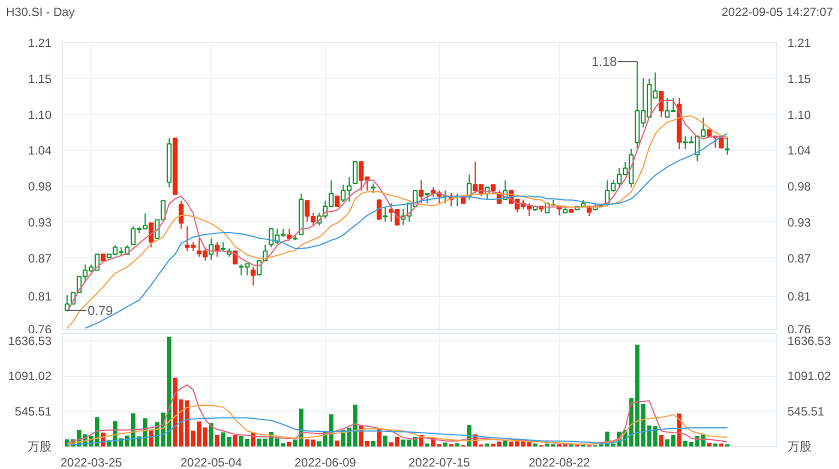 This screenshot has width=839, height=469. Describe the element at coordinates (800, 297) in the screenshot. I see `y2-tick-label: 0.81` at that location.